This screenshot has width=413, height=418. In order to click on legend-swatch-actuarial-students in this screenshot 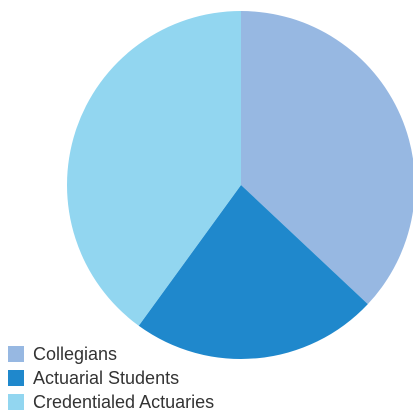, I will do `click(16, 378)`.